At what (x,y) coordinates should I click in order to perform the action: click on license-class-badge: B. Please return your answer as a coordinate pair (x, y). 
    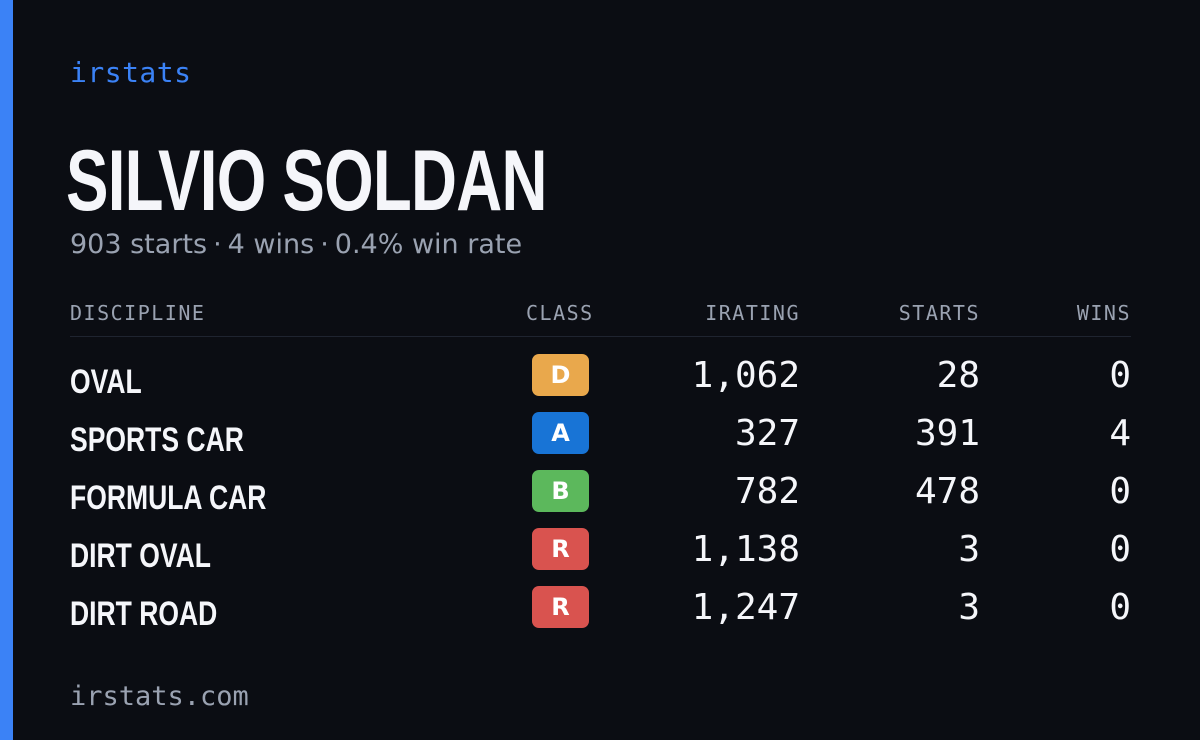
    Looking at the image, I should click on (560, 491).